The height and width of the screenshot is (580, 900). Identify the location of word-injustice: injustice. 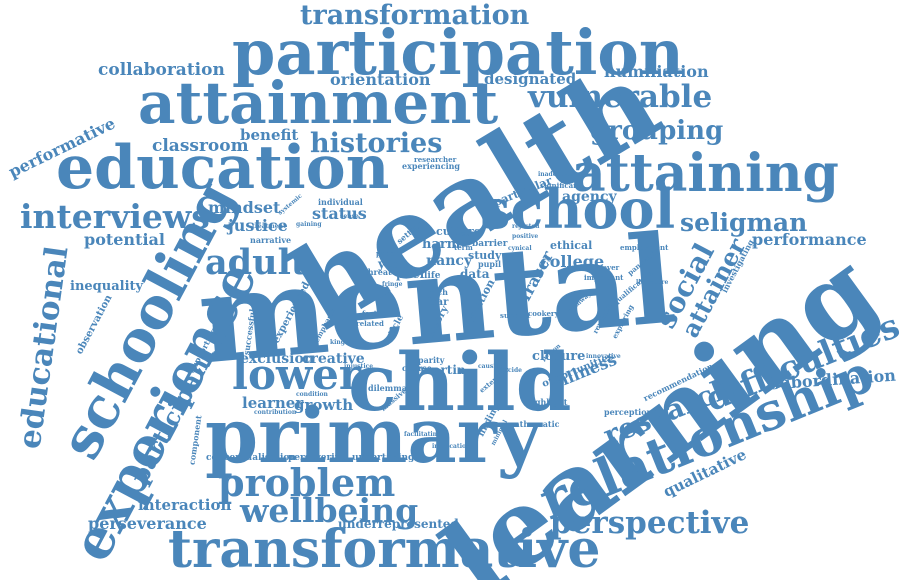
(359, 366).